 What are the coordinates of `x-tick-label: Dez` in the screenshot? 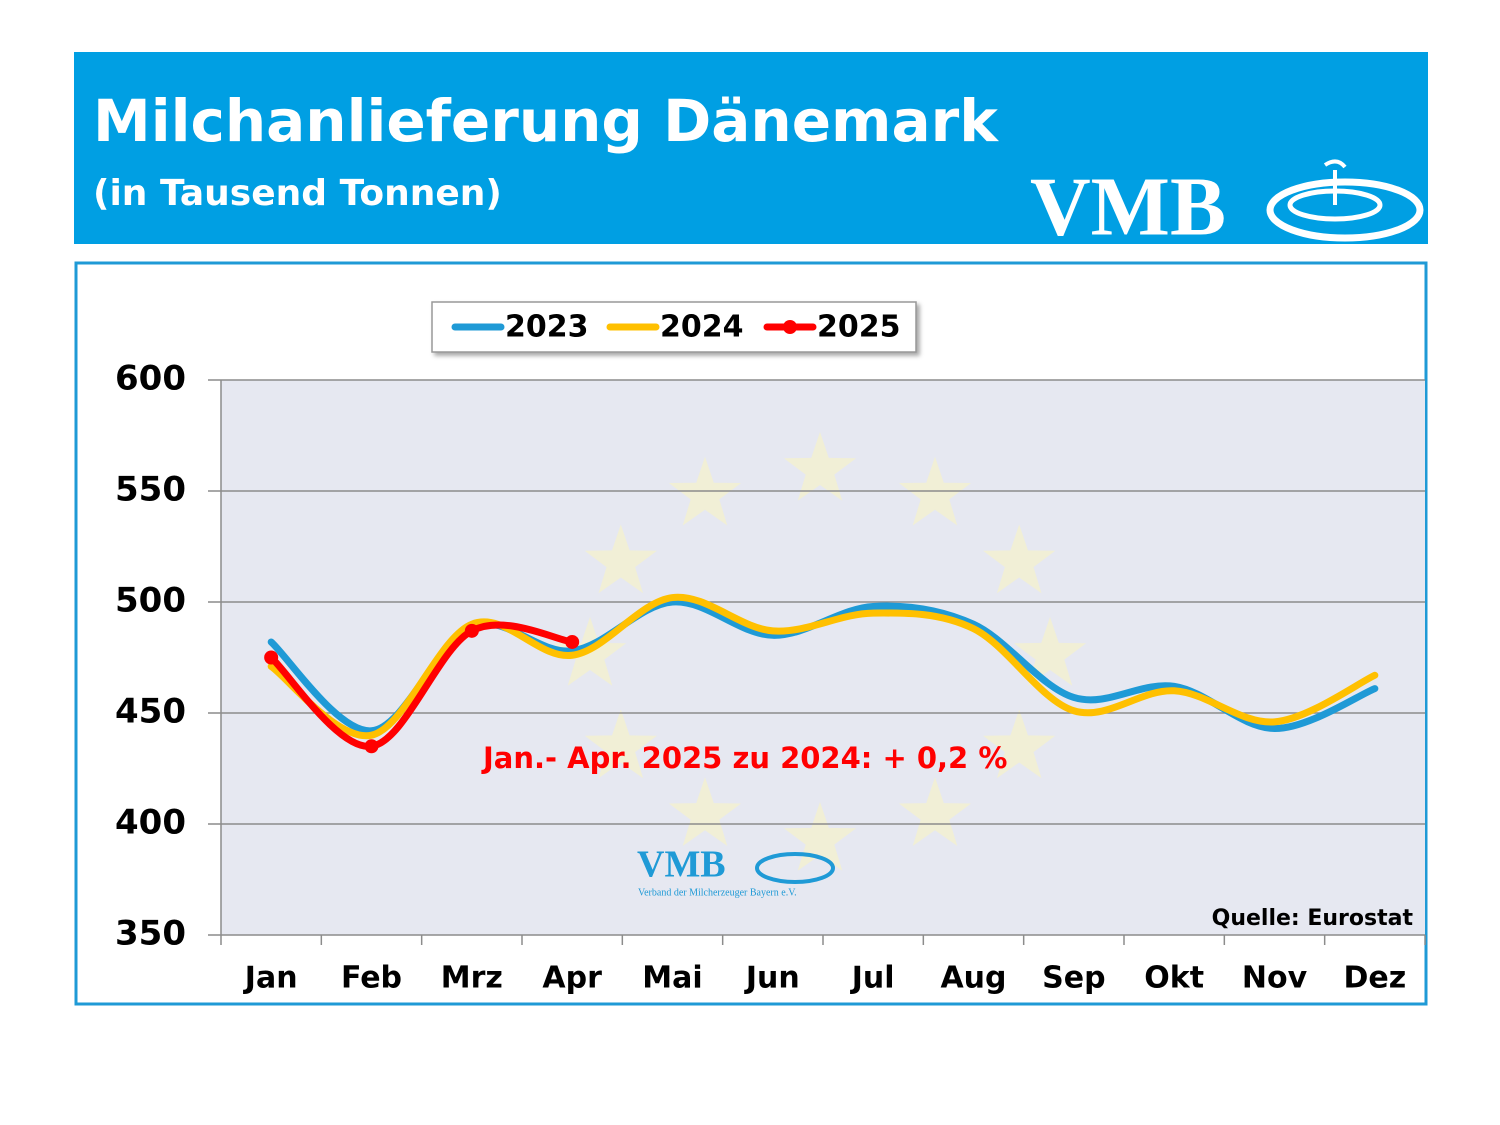 It's located at (1374, 978).